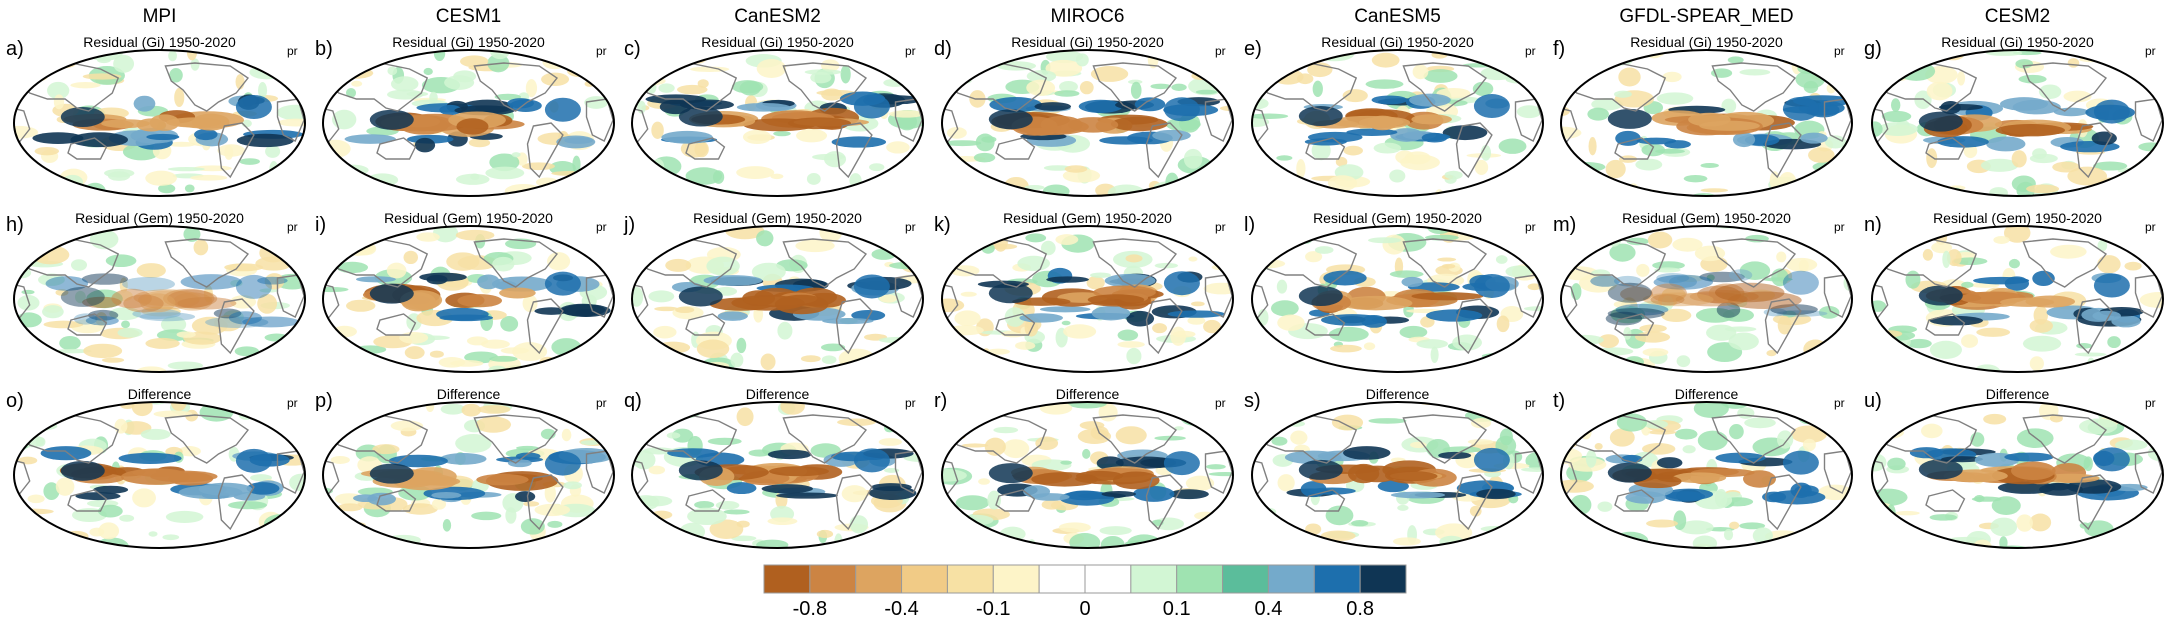 The image size is (2166, 627). What do you see at coordinates (1706, 16) in the screenshot?
I see `column-title: GFDL-SPEAR_MED` at bounding box center [1706, 16].